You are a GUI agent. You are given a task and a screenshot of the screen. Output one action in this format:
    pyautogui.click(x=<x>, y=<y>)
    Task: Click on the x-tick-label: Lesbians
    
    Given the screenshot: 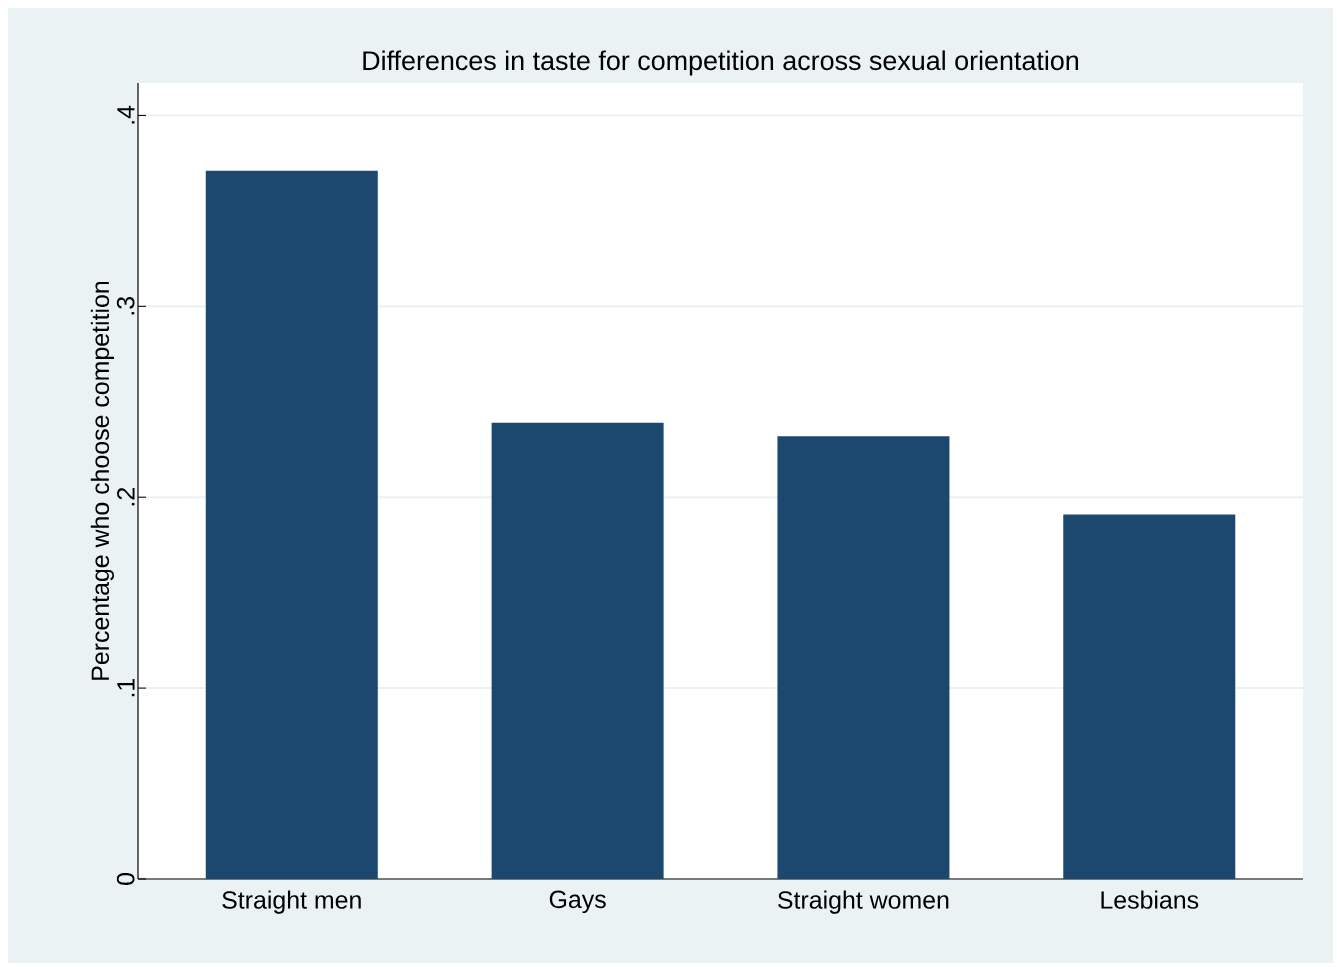 What is the action you would take?
    pyautogui.click(x=1150, y=899)
    